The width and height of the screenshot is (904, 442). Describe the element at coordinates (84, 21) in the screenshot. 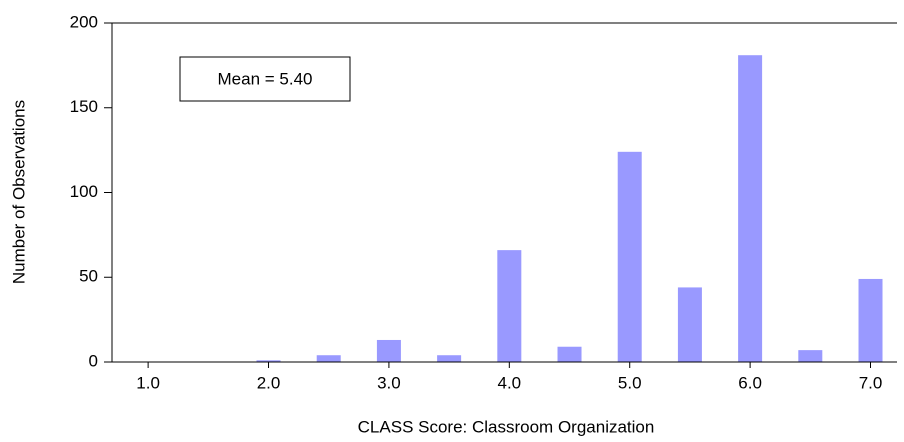

I see `y-tick-label: 200` at that location.